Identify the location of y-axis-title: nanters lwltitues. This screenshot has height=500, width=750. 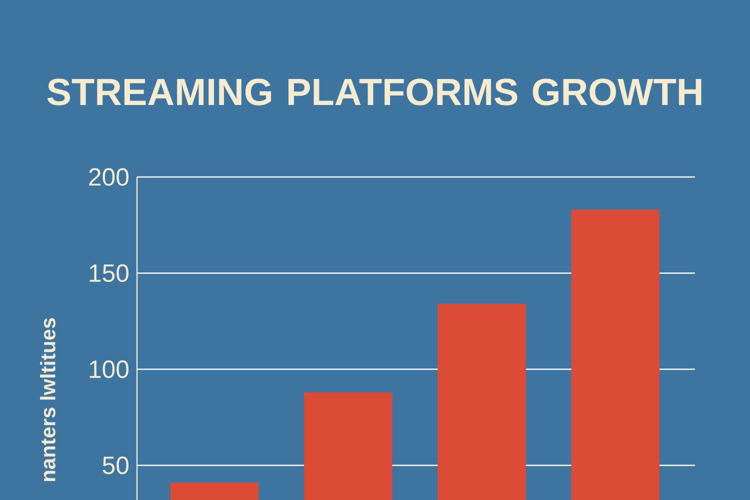
(48, 400).